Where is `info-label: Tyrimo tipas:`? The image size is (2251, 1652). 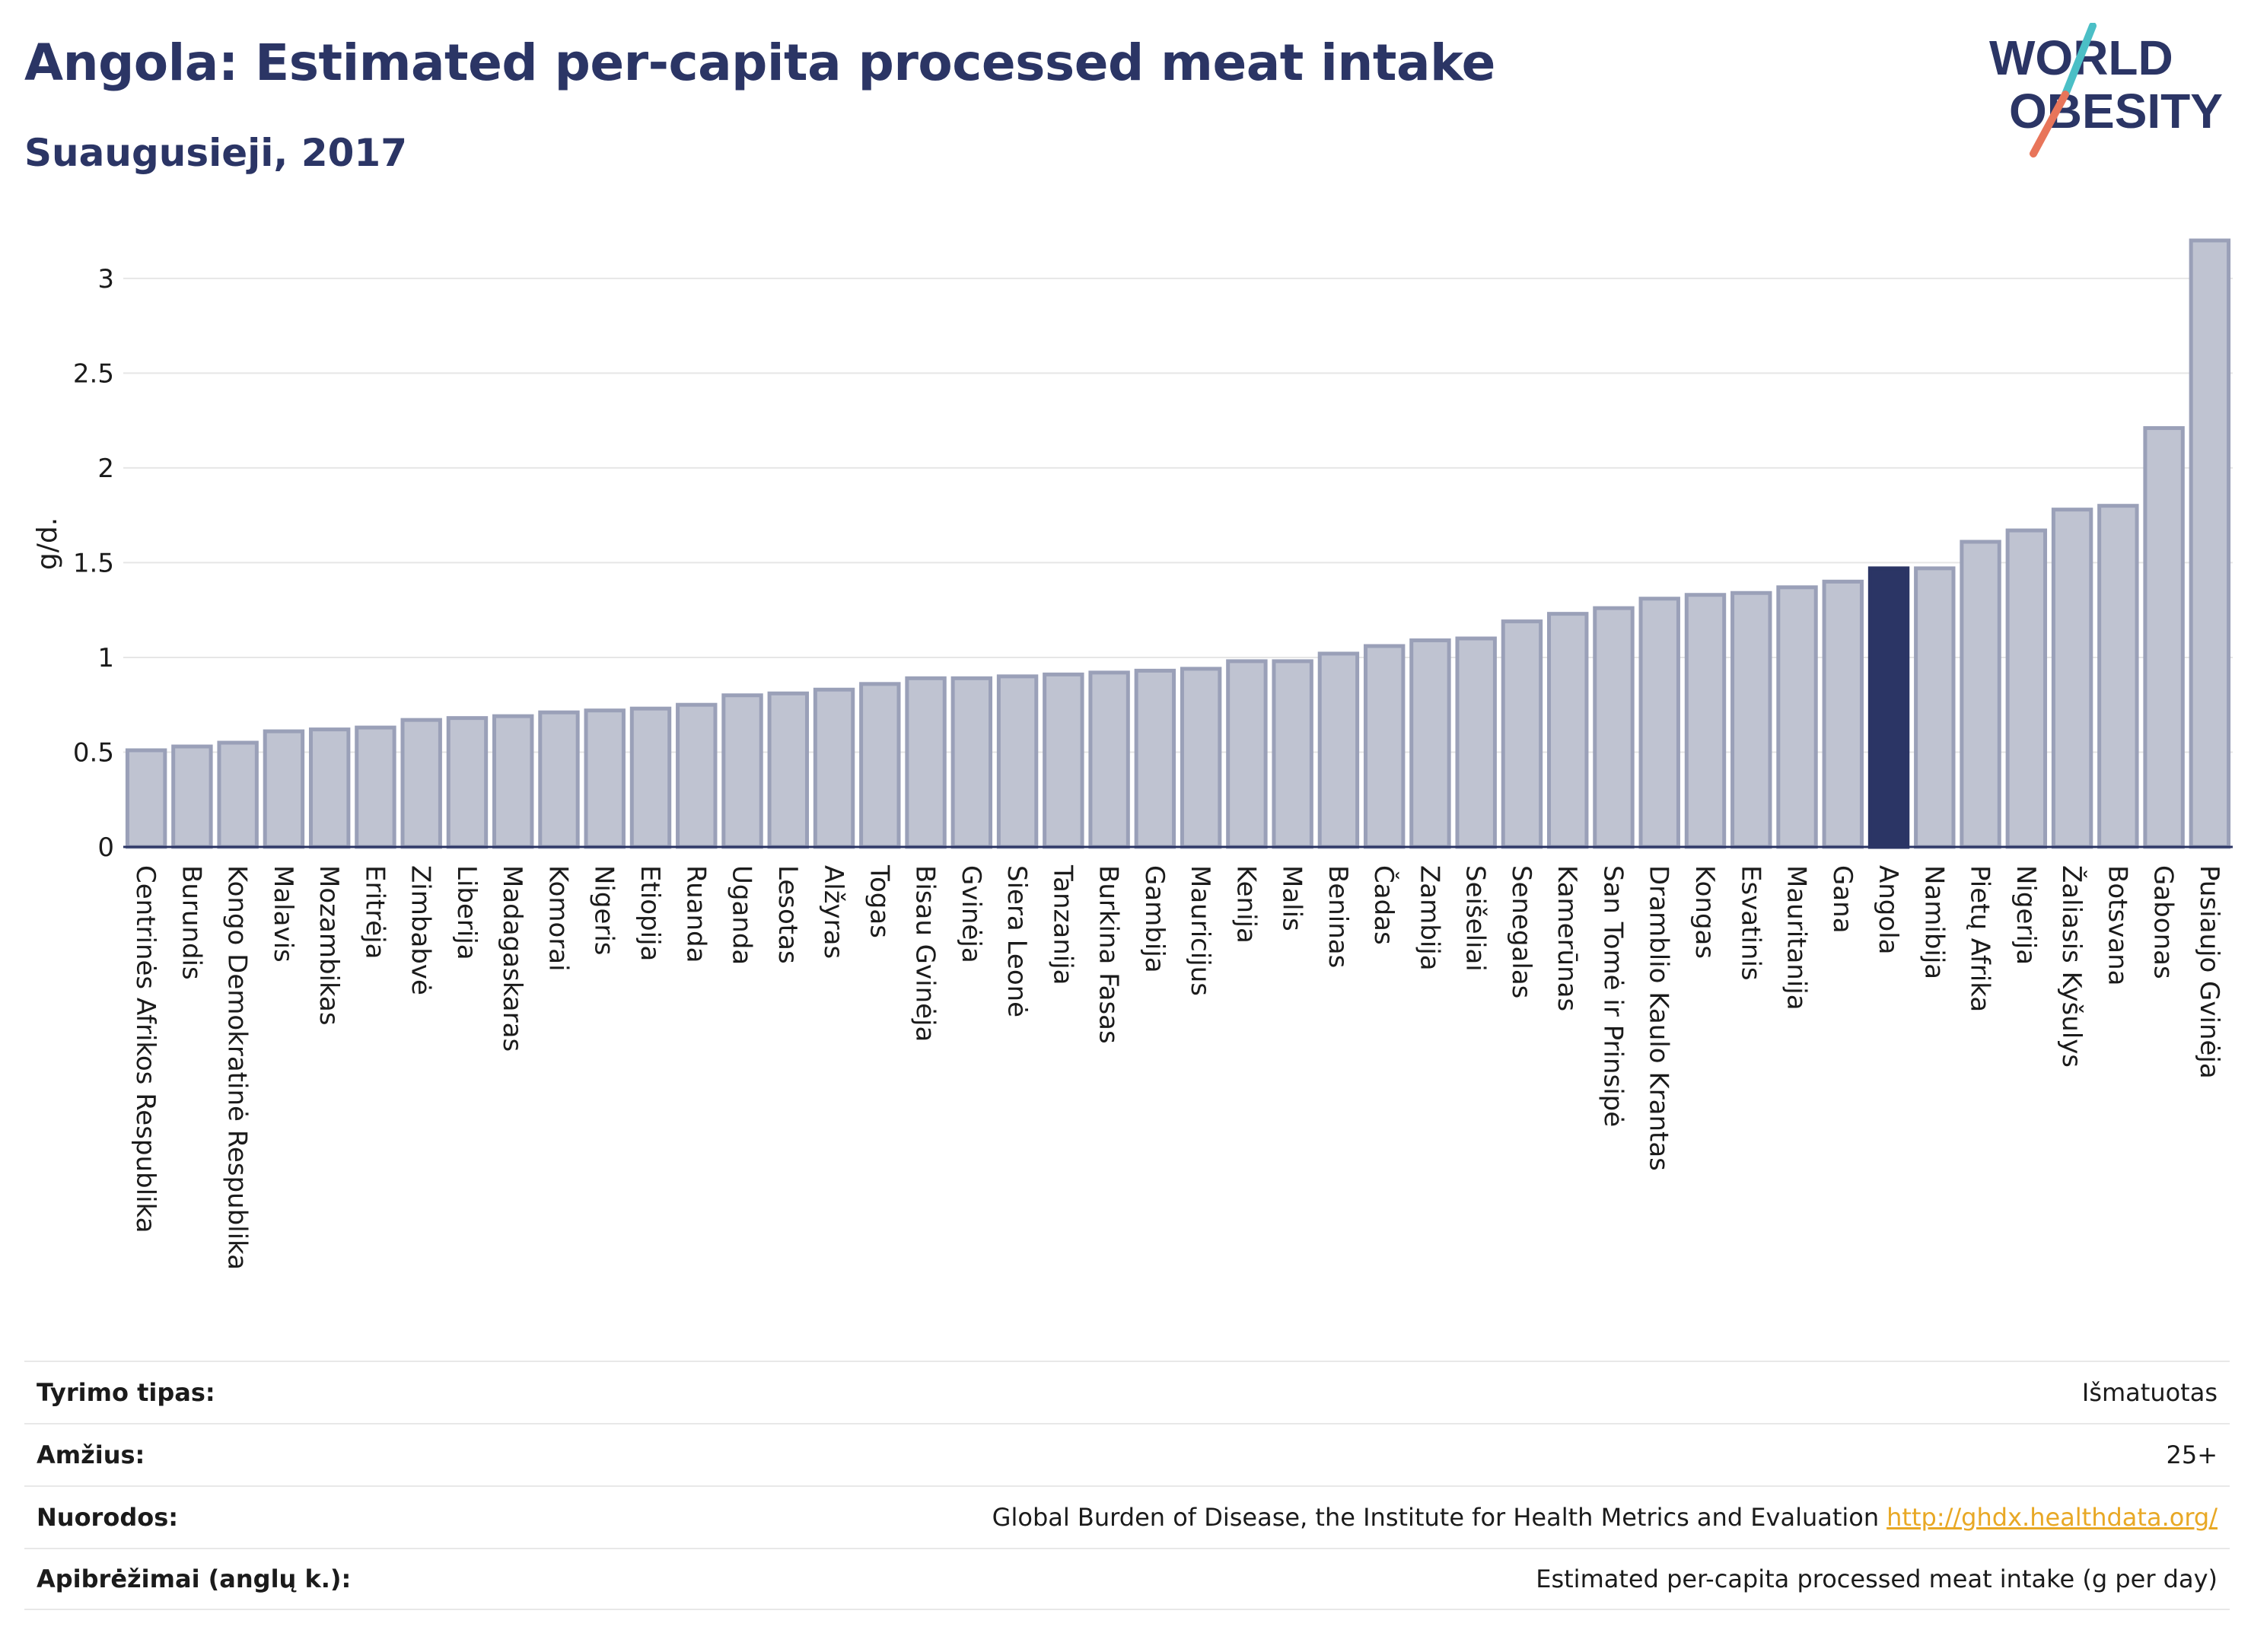
info-label: Tyrimo tipas: is located at coordinates (126, 1392).